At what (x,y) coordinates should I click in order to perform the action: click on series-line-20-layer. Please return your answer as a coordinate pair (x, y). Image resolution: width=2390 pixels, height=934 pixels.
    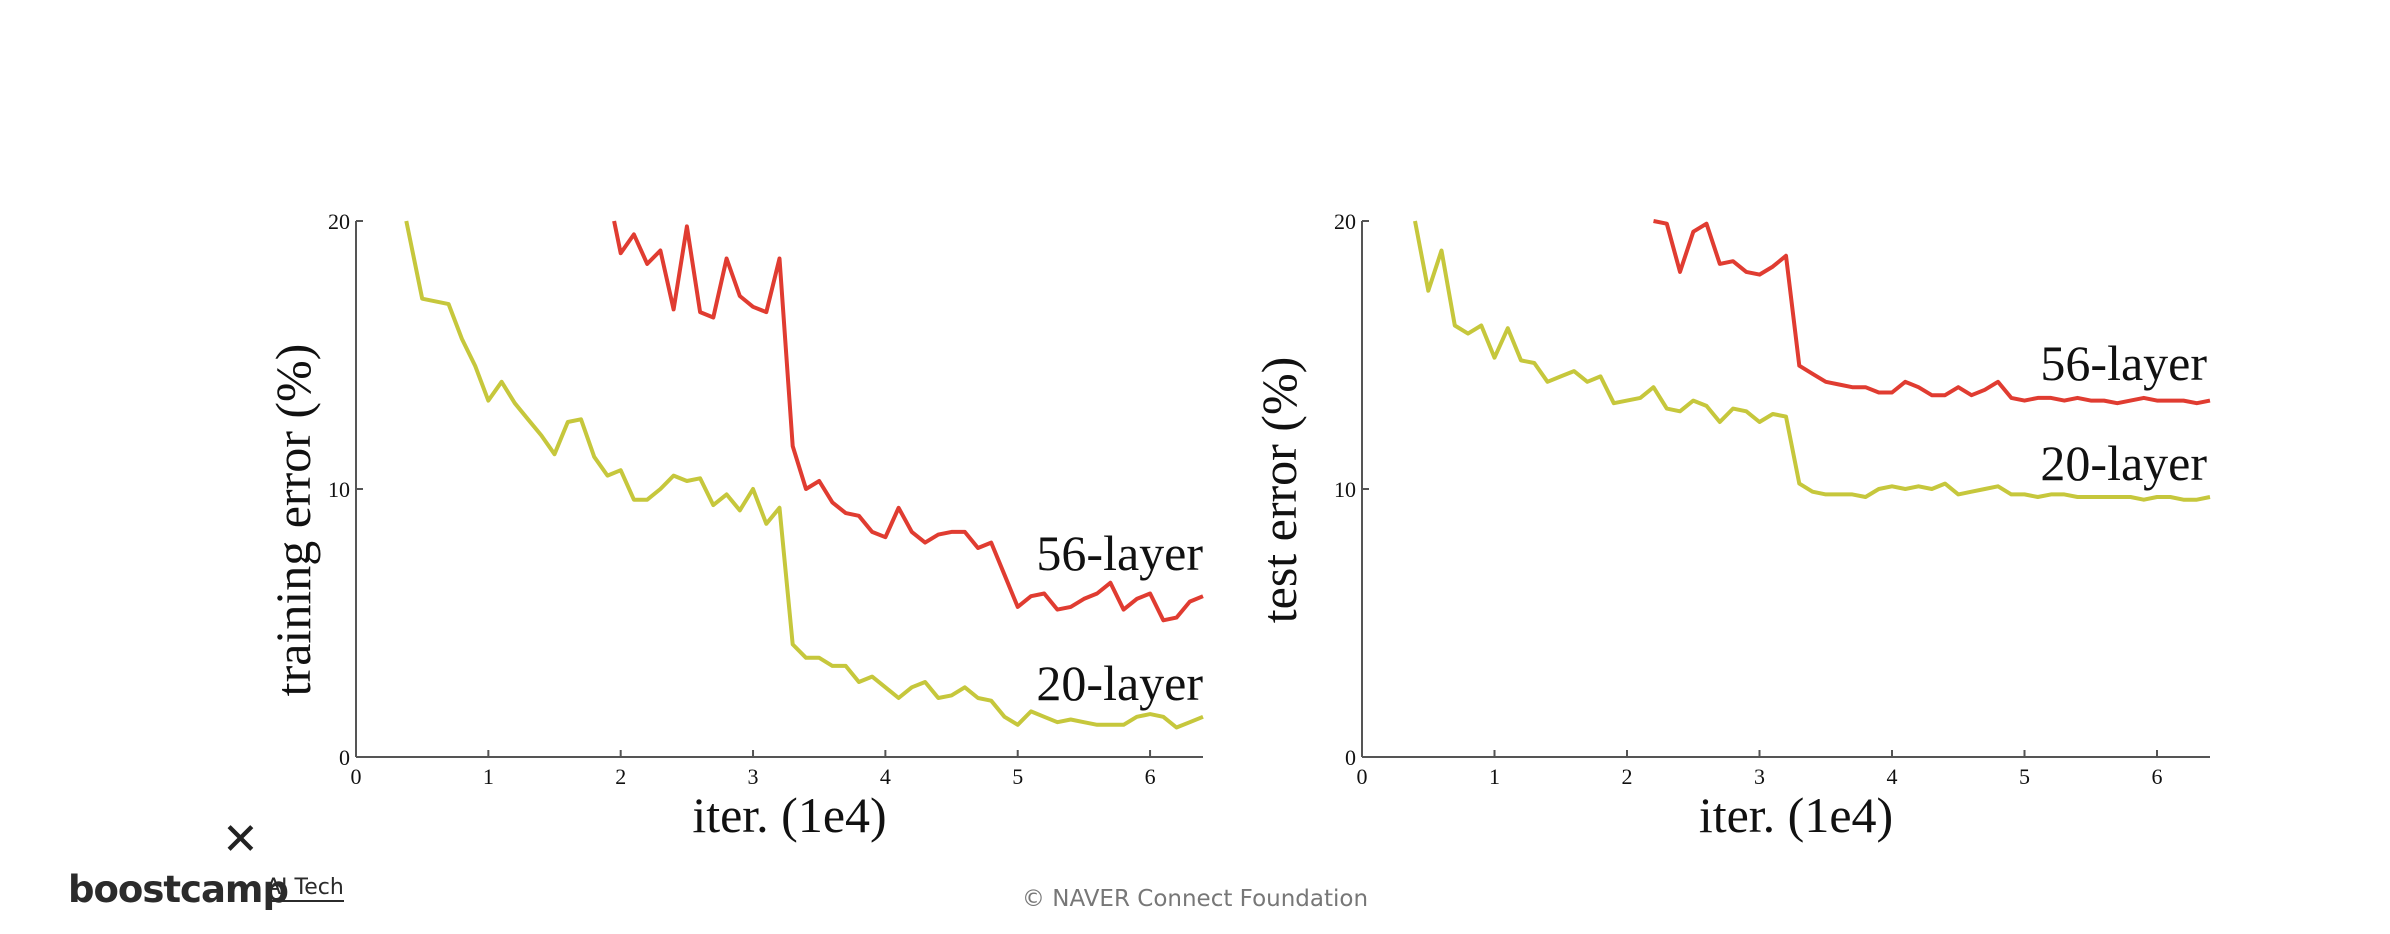
    Looking at the image, I should click on (1812, 361).